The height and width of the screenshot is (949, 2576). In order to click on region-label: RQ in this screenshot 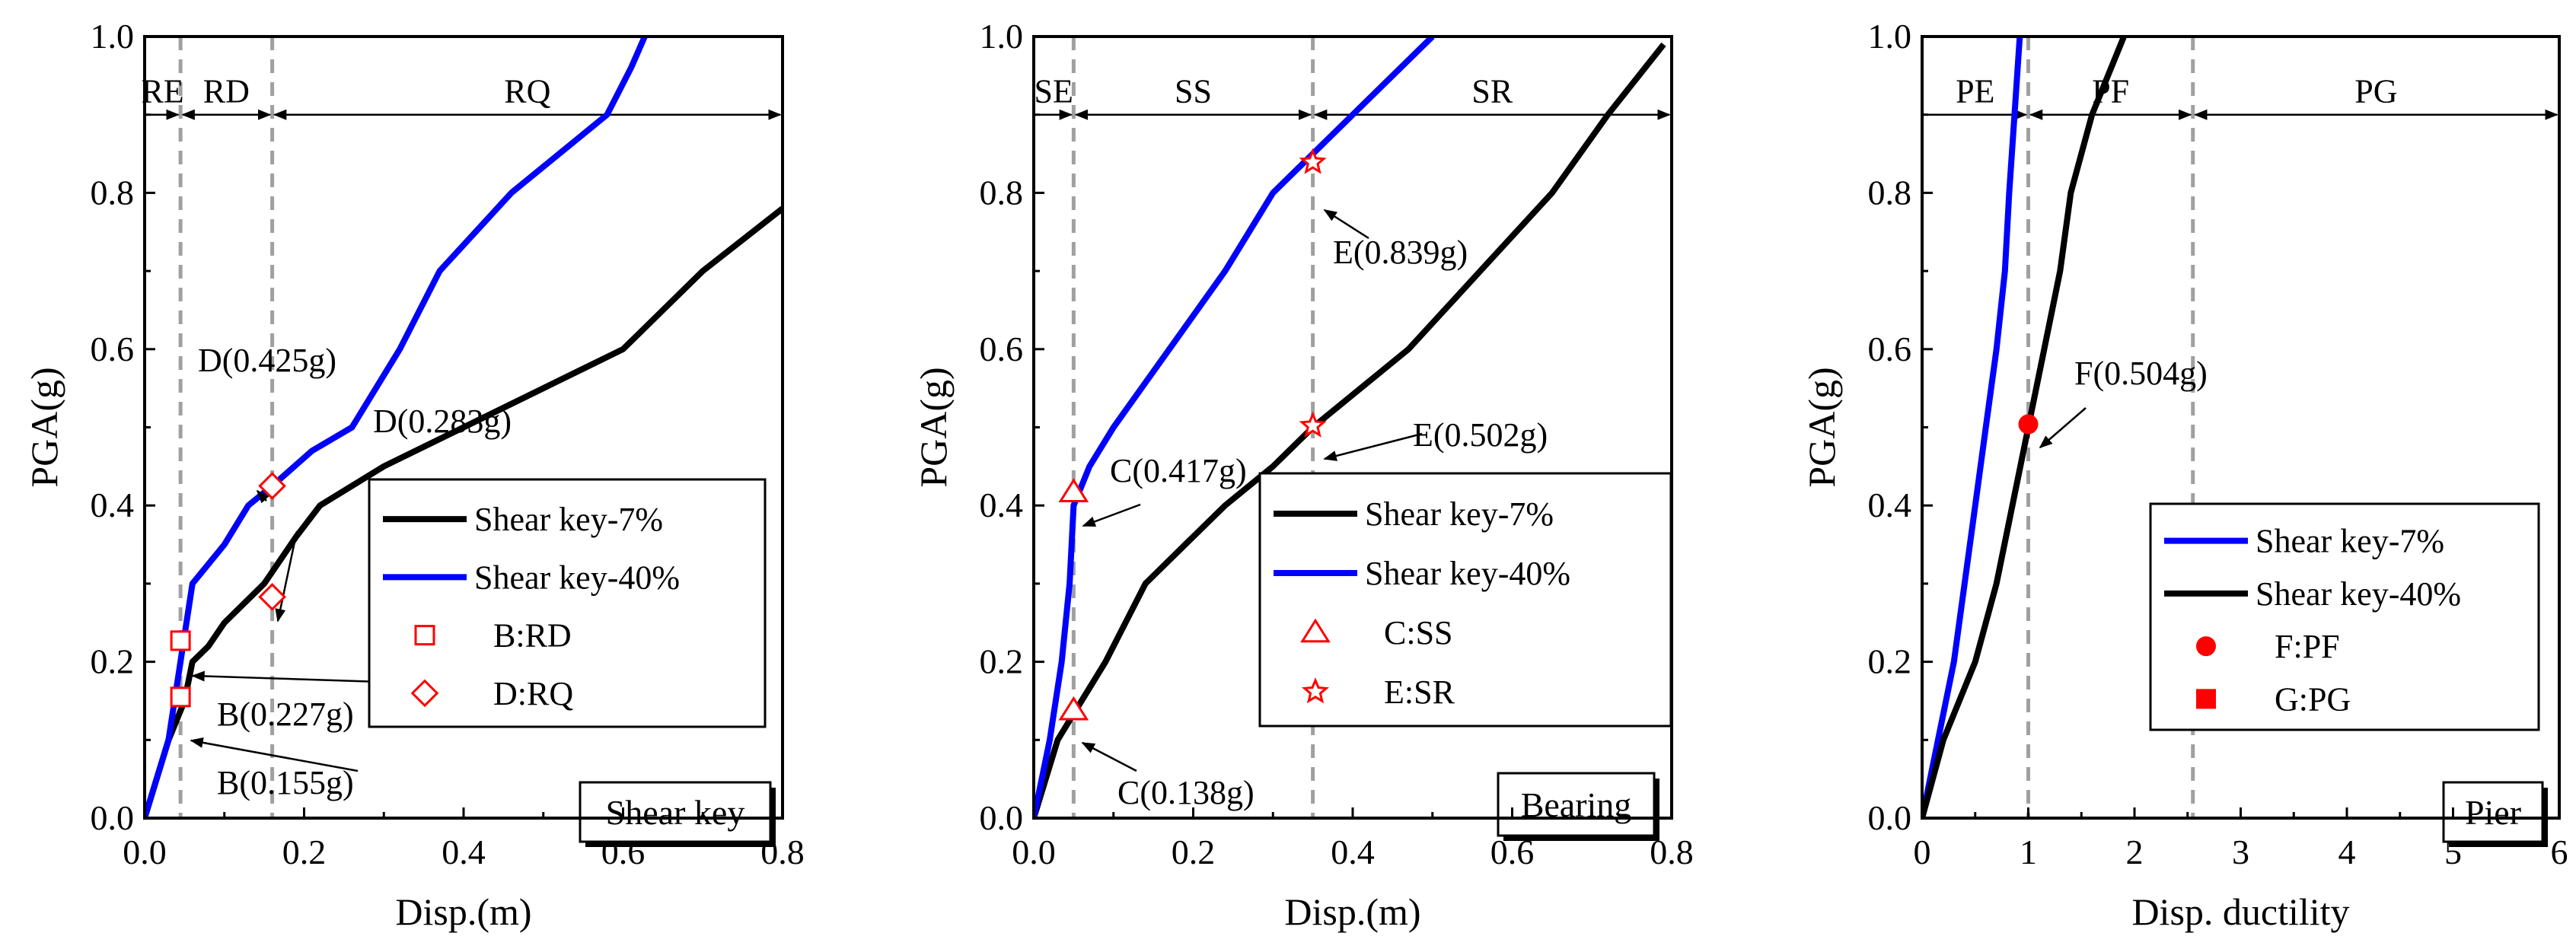, I will do `click(527, 91)`.